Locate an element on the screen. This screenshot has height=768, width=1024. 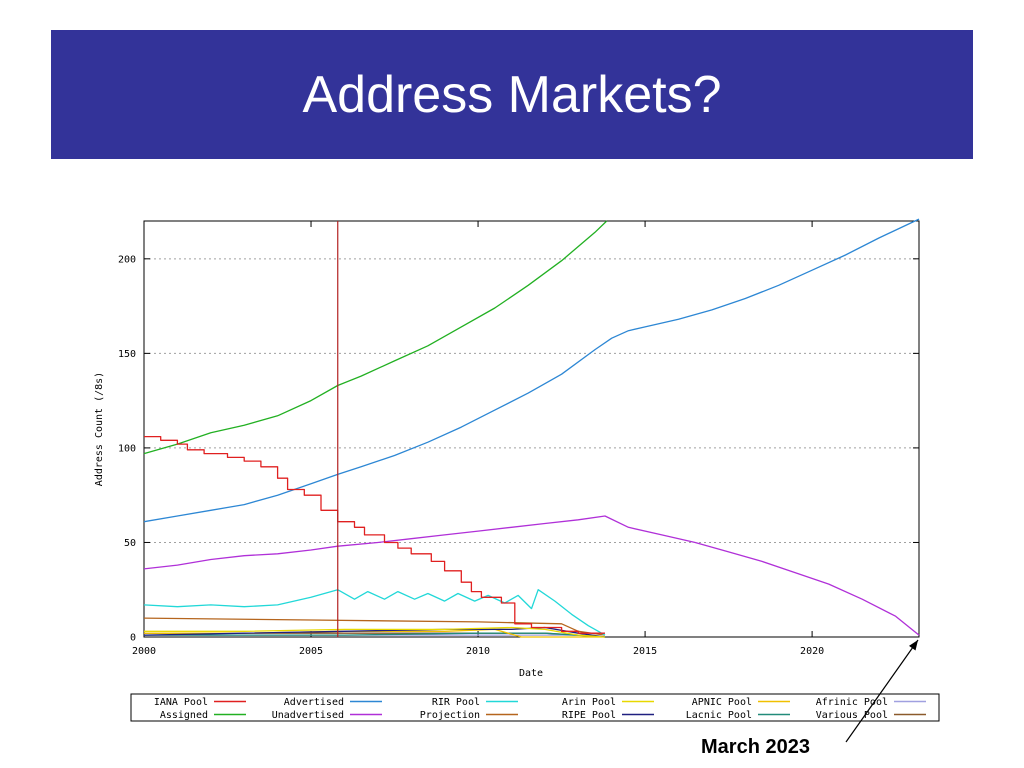
legend-label-assigned: Assigned is located at coordinates (184, 715).